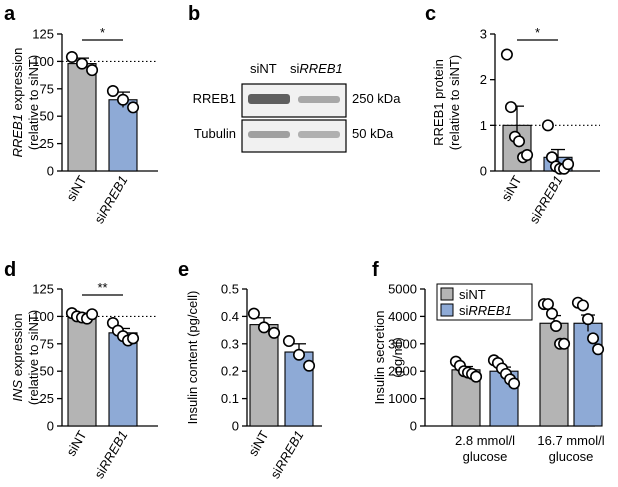 The height and width of the screenshot is (487, 618). I want to click on blot-lane-sint: siNT, so click(263, 68).